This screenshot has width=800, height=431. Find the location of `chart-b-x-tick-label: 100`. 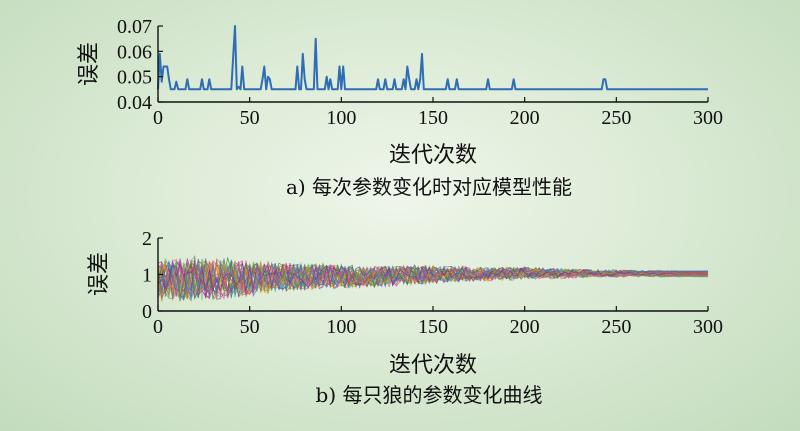

chart-b-x-tick-label: 100 is located at coordinates (341, 327).